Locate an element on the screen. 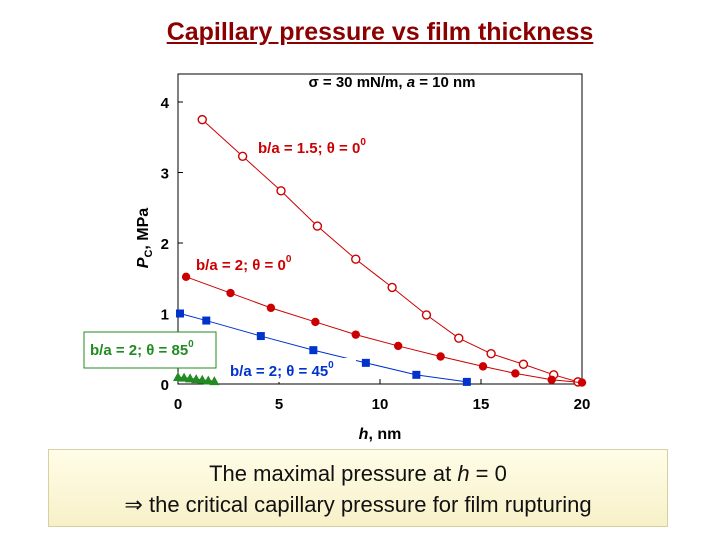 Image resolution: width=720 pixels, height=540 pixels. slide-title: Capillary pressure vs film thickness is located at coordinates (380, 32).